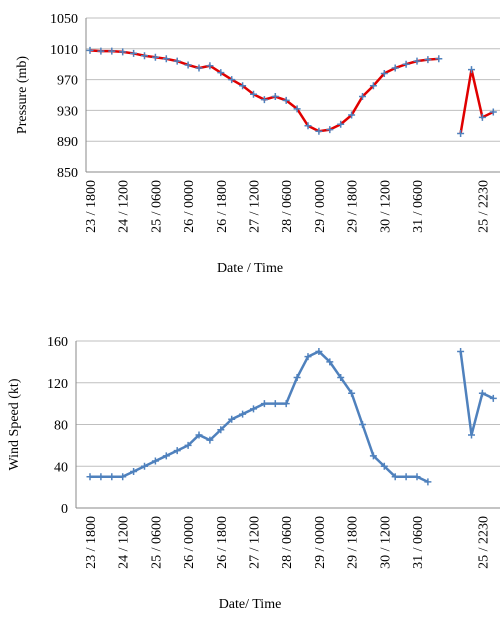  Describe the element at coordinates (250, 604) in the screenshot. I see `x-axis-title: Date/ Time` at that location.